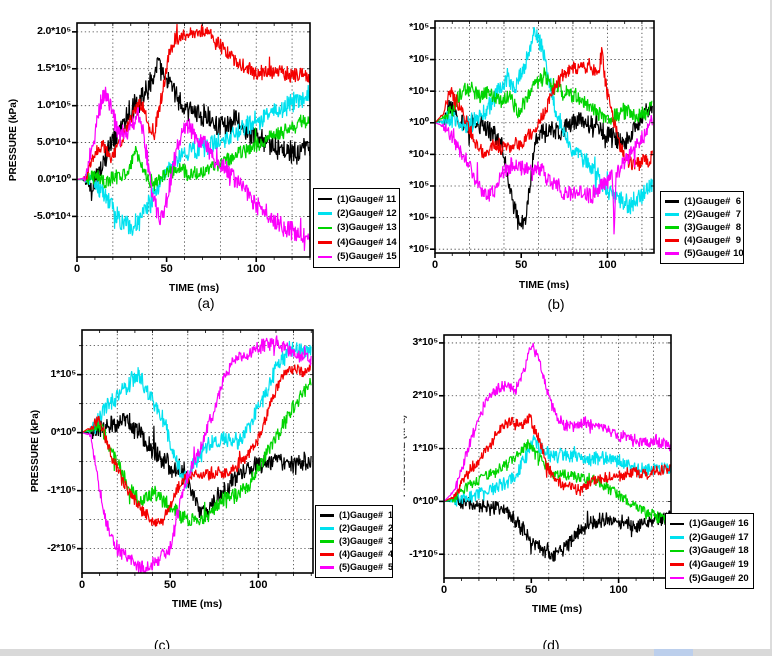 The image size is (772, 656). I want to click on legend-item: (2)Gauge# 2, so click(356, 528).